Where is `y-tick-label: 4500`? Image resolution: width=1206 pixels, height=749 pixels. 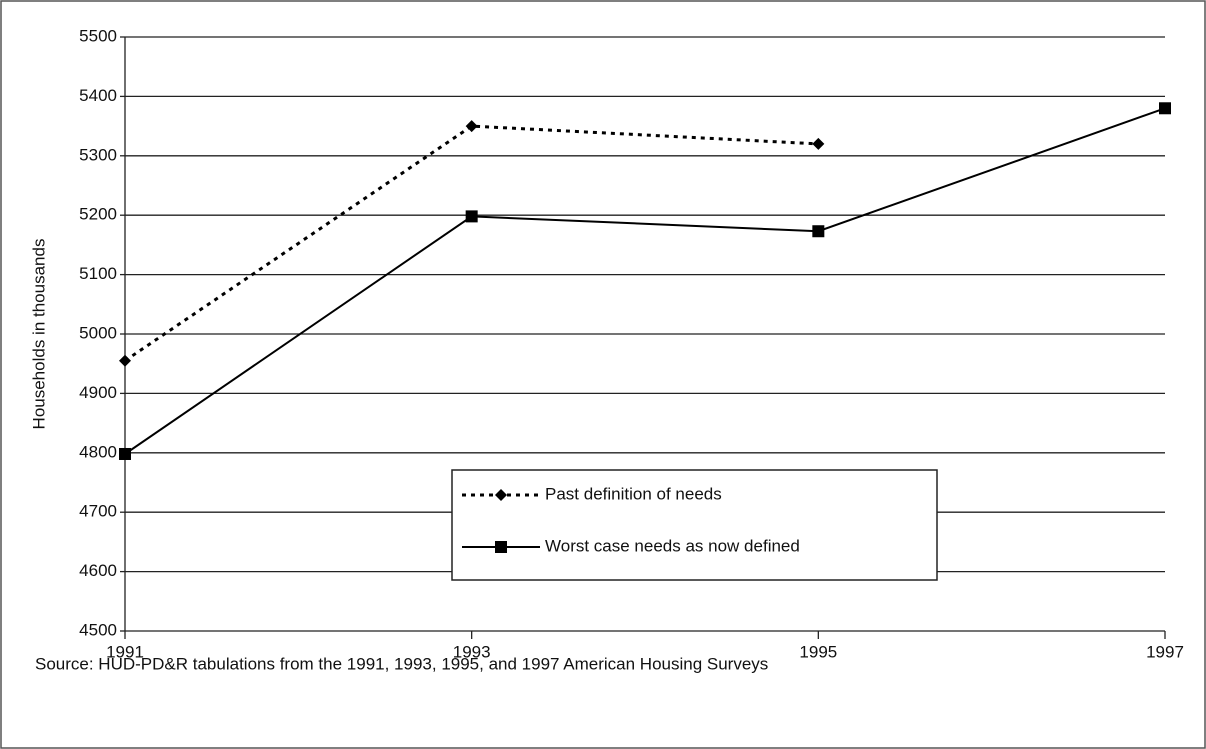 y-tick-label: 4500 is located at coordinates (98, 629).